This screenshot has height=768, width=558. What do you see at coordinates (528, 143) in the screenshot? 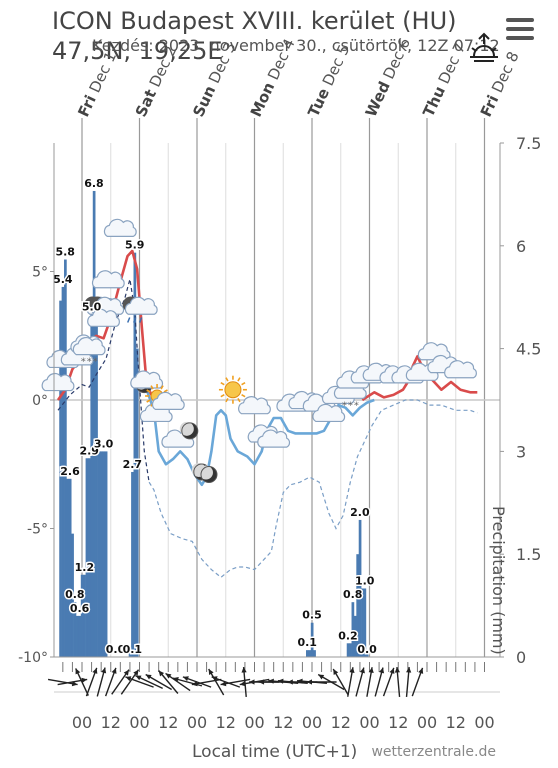
I see `right-tick-label: 7.5` at bounding box center [528, 143].